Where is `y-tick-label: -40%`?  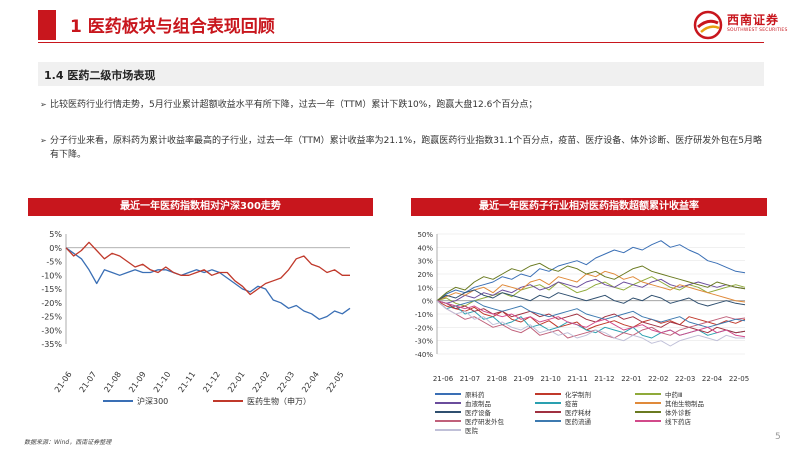 y-tick-label: -40% is located at coordinates (424, 355).